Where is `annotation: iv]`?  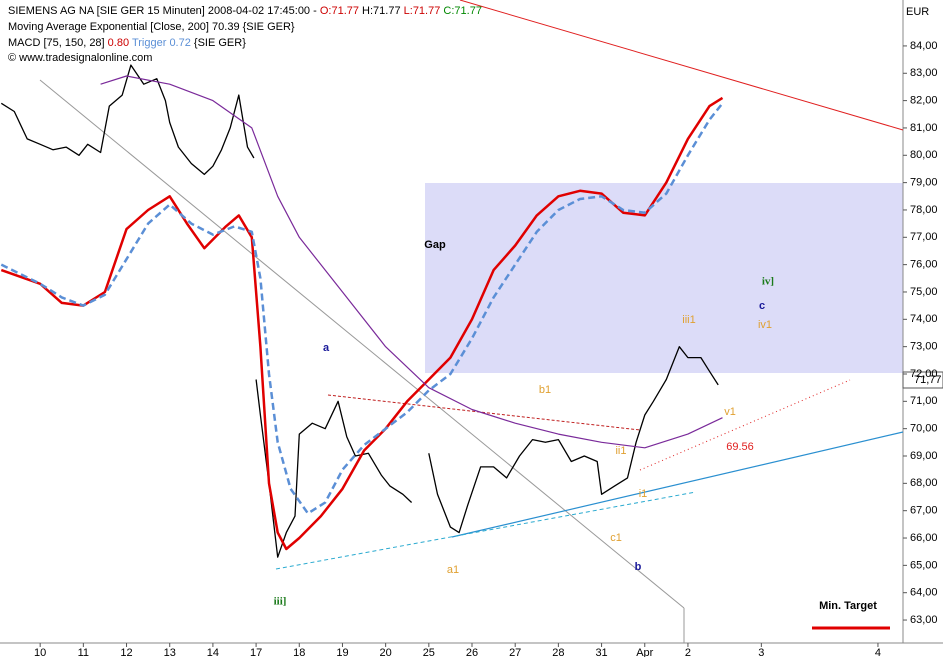
annotation: iv] is located at coordinates (768, 282).